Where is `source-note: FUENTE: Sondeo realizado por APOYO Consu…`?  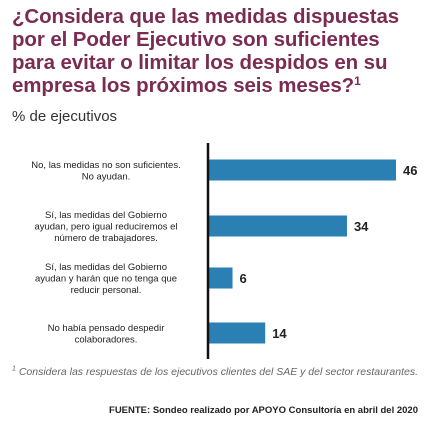 source-note: FUENTE: Sondeo realizado por APOYO Consu… is located at coordinates (263, 410).